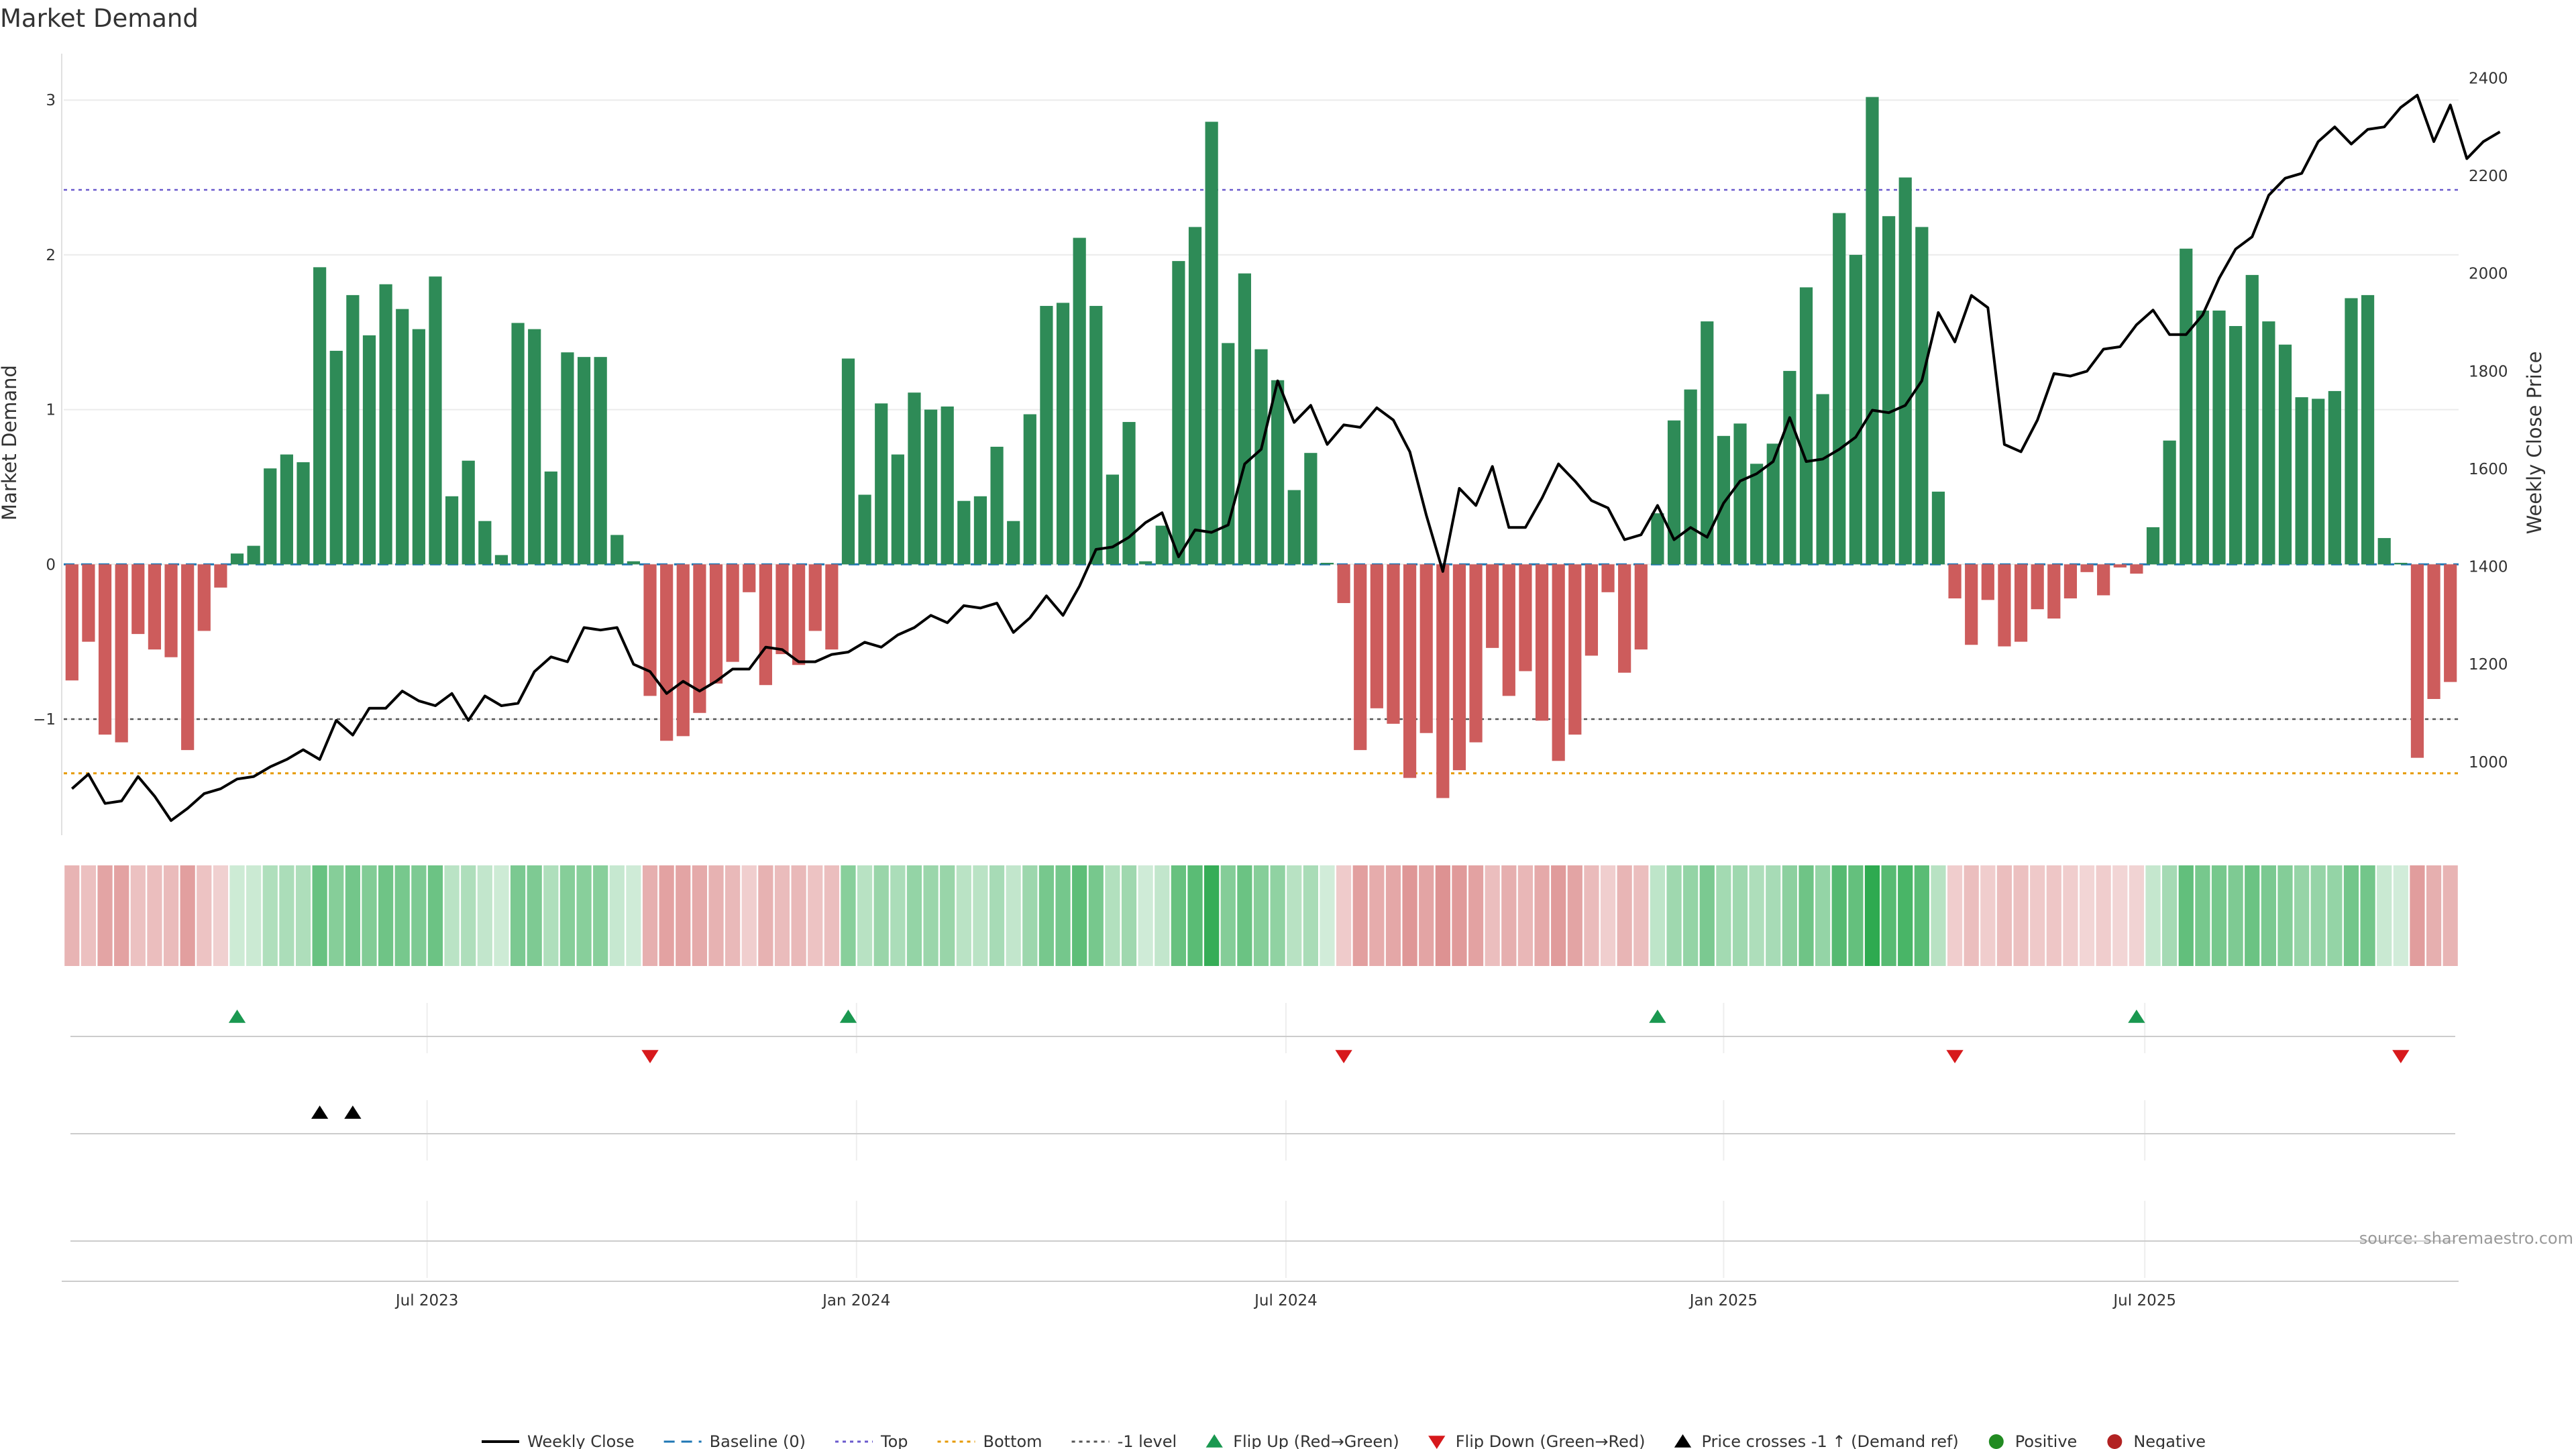 This screenshot has width=2576, height=1449. What do you see at coordinates (2169, 1440) in the screenshot?
I see `legend-label: Negative` at bounding box center [2169, 1440].